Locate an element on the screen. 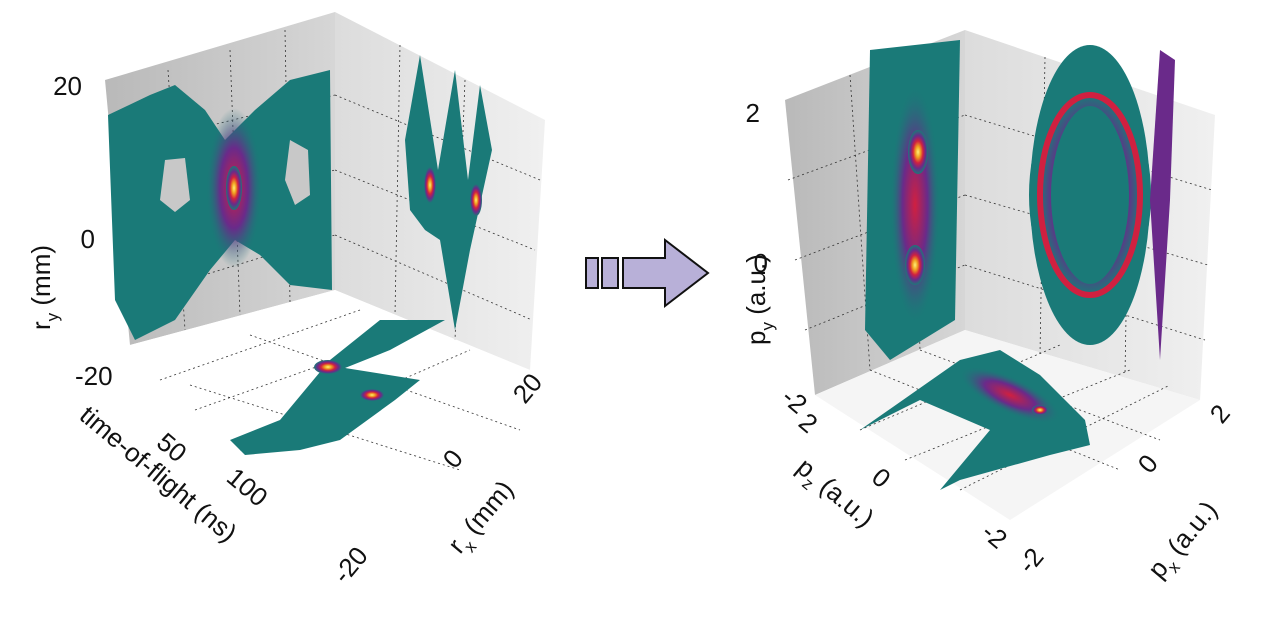  streak is located at coordinates (1162, 205).